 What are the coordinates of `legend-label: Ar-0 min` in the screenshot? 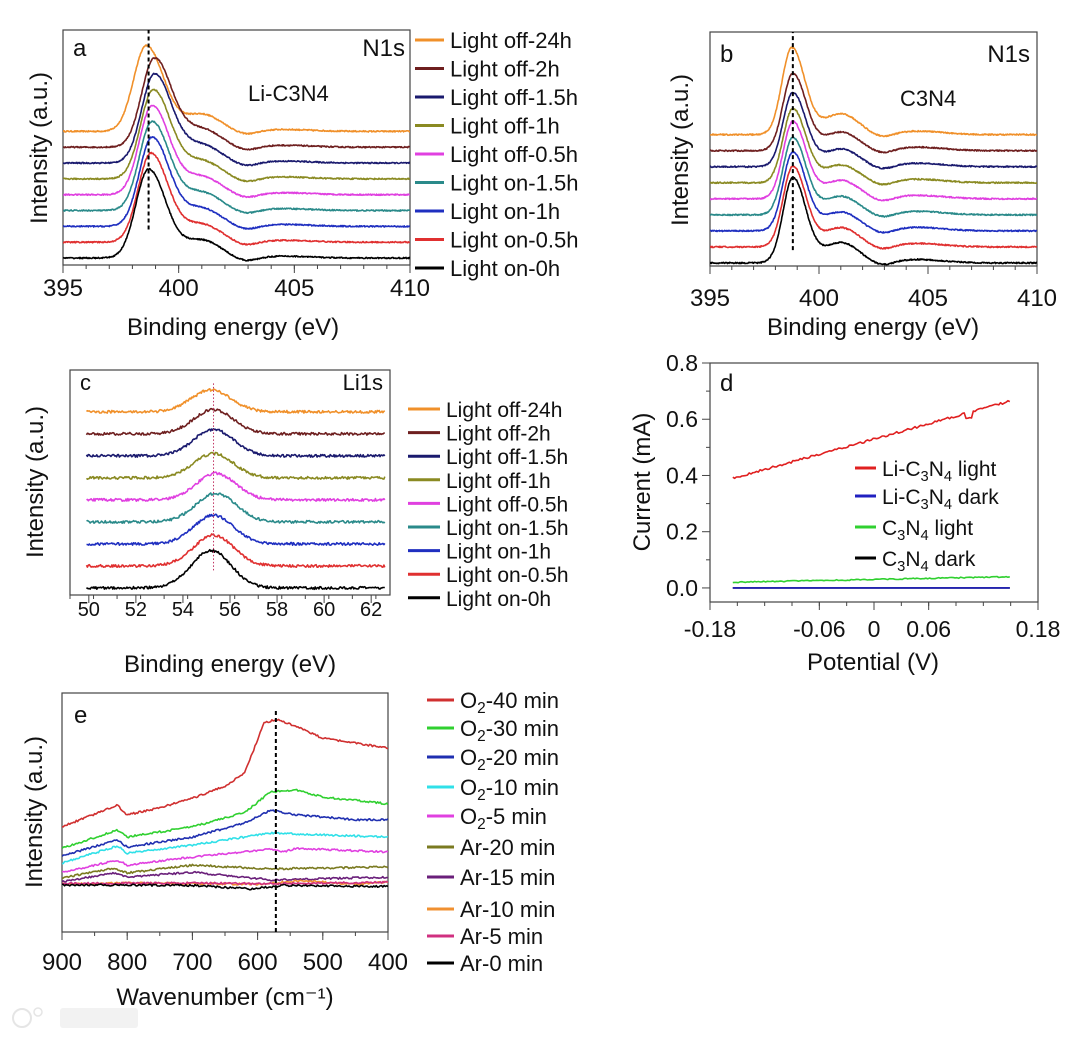 It's located at (501, 963).